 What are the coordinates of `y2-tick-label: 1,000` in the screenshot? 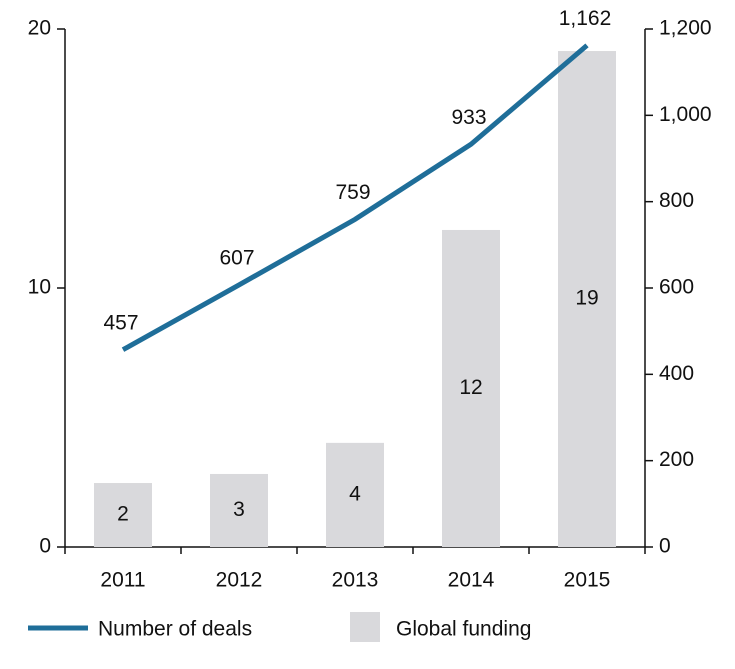 It's located at (685, 114).